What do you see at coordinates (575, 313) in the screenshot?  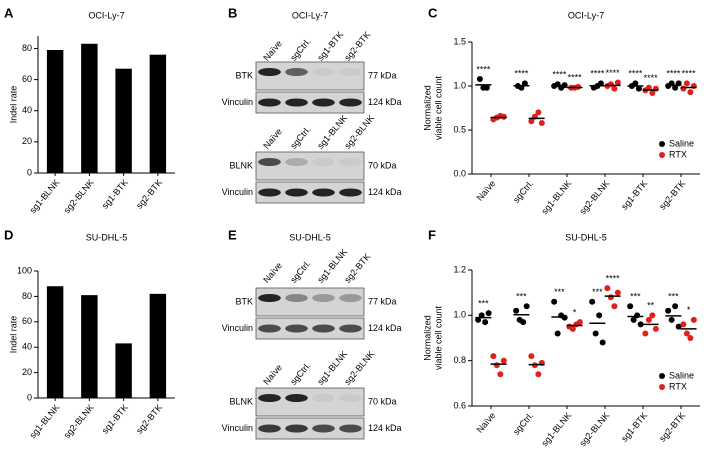 I see `significance: *` at bounding box center [575, 313].